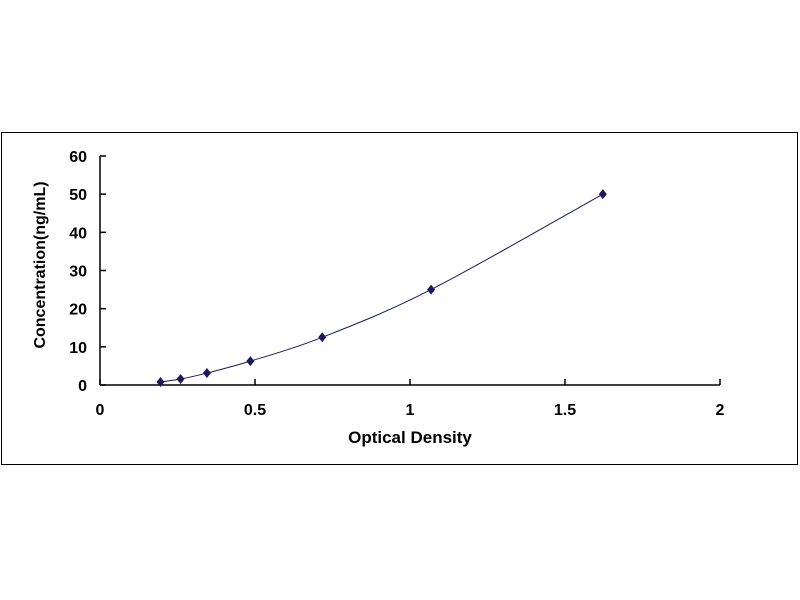 The image size is (800, 600). What do you see at coordinates (410, 437) in the screenshot?
I see `x-axis-label: Optical Density` at bounding box center [410, 437].